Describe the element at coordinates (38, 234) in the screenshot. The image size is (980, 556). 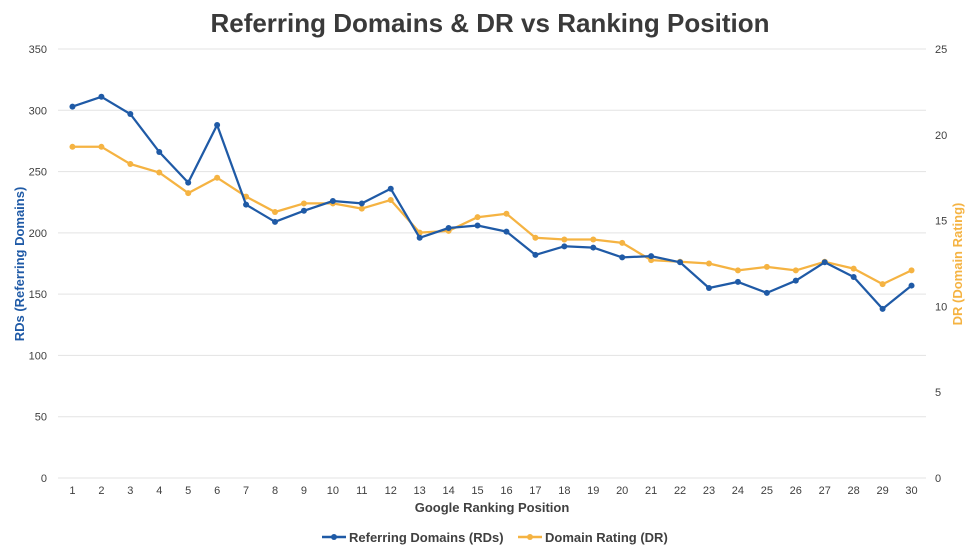
I see `left-tick-label: 200` at that location.